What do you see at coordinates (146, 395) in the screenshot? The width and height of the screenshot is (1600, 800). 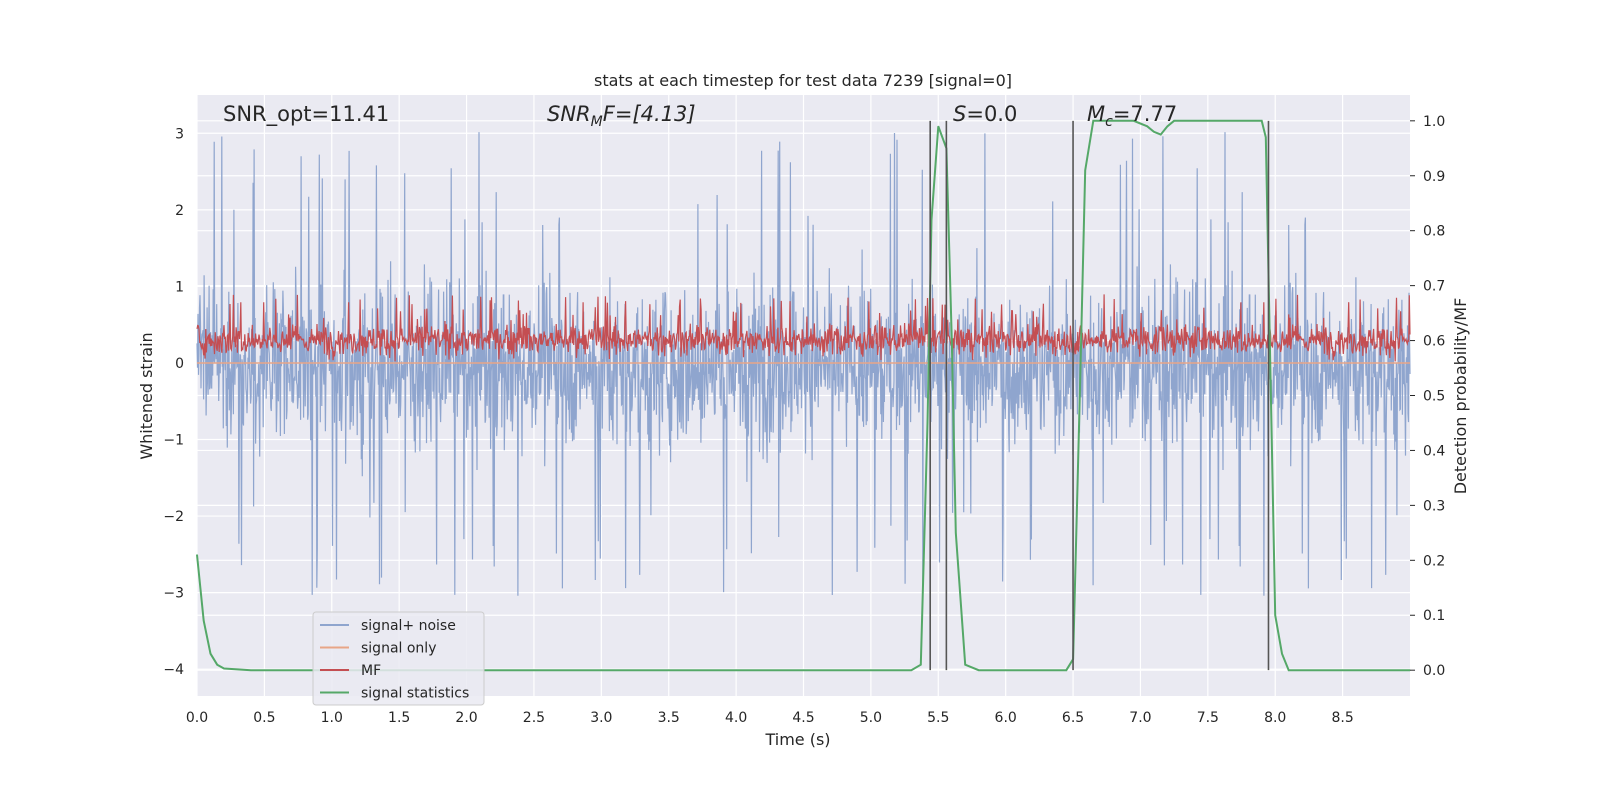 I see `y-axis-label-left: Whitened strain` at bounding box center [146, 395].